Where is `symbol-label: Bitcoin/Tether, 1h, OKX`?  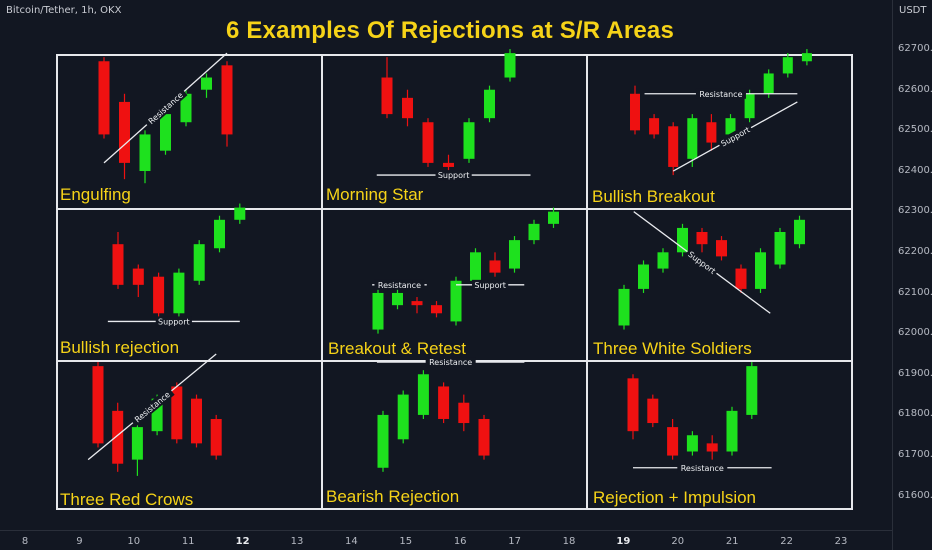 symbol-label: Bitcoin/Tether, 1h, OKX is located at coordinates (64, 10).